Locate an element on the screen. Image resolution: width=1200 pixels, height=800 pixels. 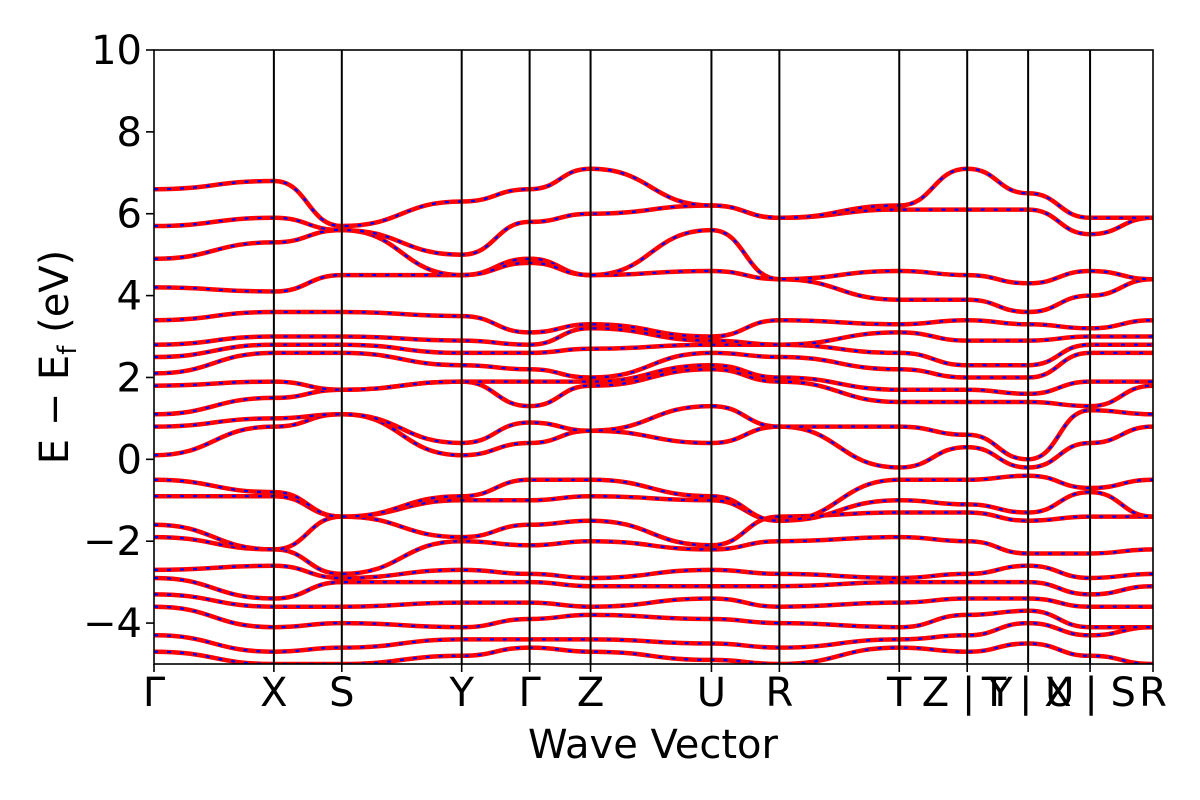
x-tick-label: Z | Y is located at coordinates (967, 693).